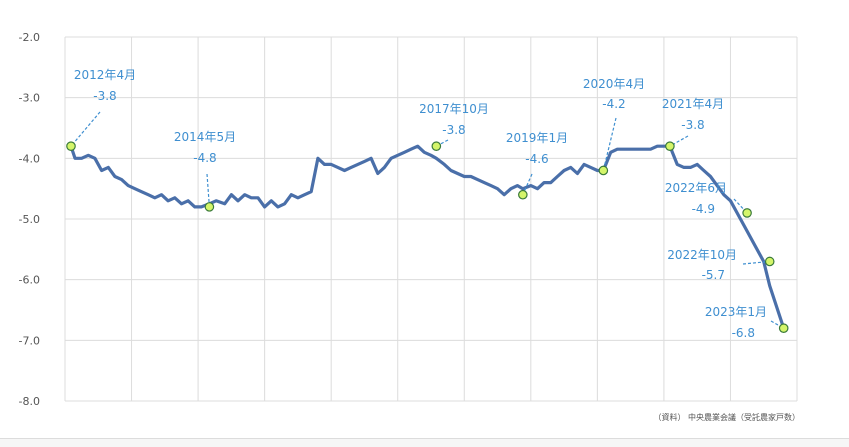  What do you see at coordinates (29, 280) in the screenshot?
I see `y-tick-label: -6.0` at bounding box center [29, 280].